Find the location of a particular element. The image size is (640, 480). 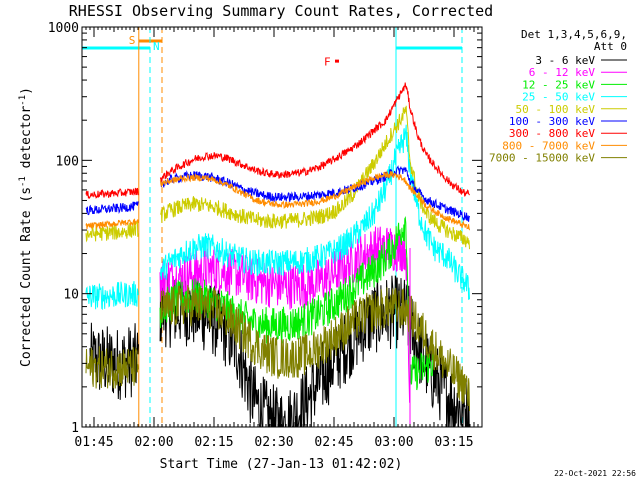

y-tick-label: 10 is located at coordinates (71, 295).